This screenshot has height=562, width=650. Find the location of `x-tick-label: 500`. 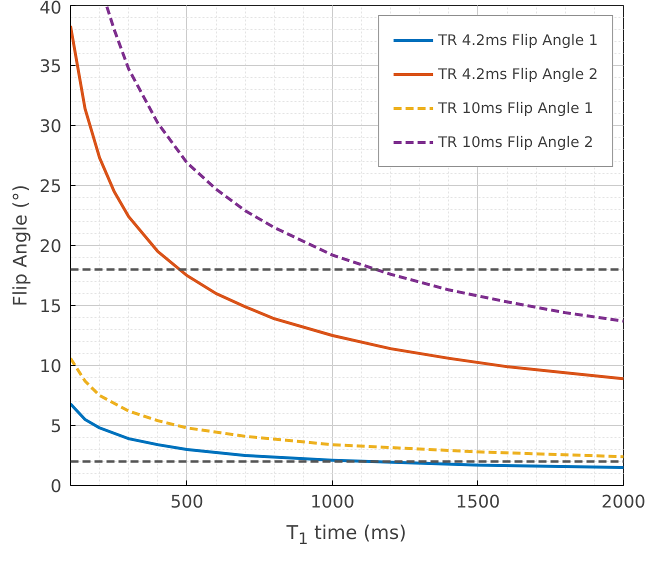

x-tick-label: 500 is located at coordinates (187, 502).